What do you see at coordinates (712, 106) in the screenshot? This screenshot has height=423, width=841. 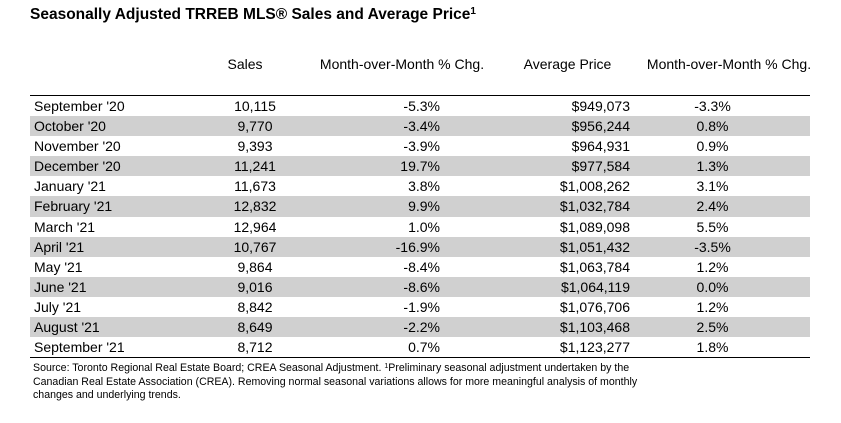 I see `price-mom-change-cell: -3.3%` at bounding box center [712, 106].